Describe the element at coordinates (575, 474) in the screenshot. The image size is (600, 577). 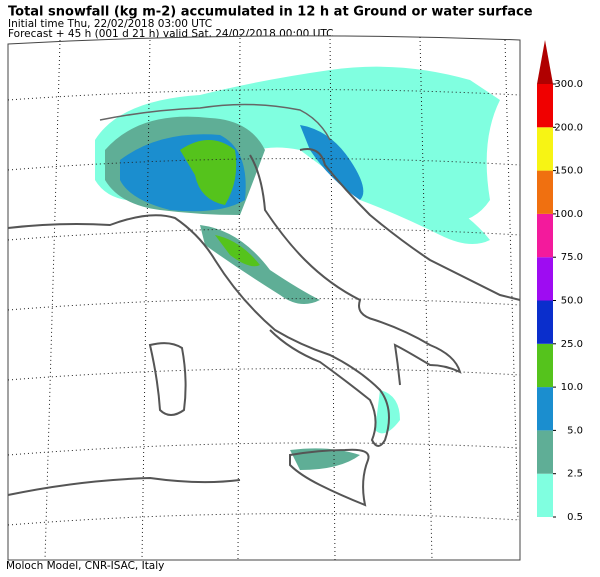
I see `colorbar-label: 2.5` at that location.